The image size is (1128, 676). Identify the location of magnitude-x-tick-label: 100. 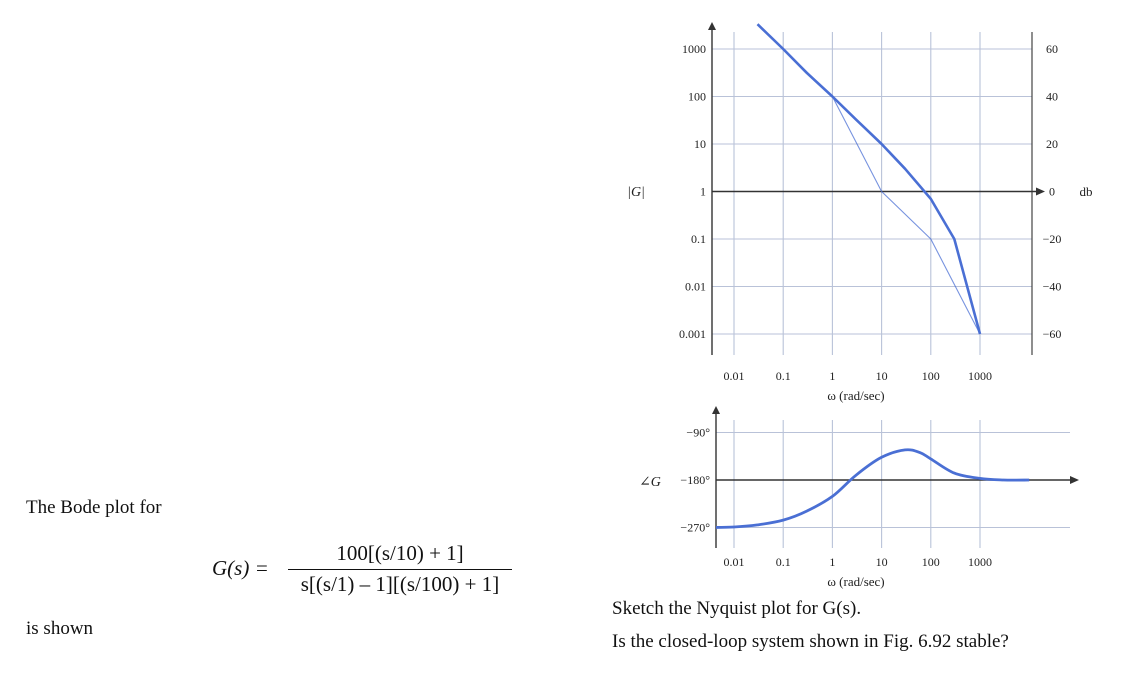
(931, 376).